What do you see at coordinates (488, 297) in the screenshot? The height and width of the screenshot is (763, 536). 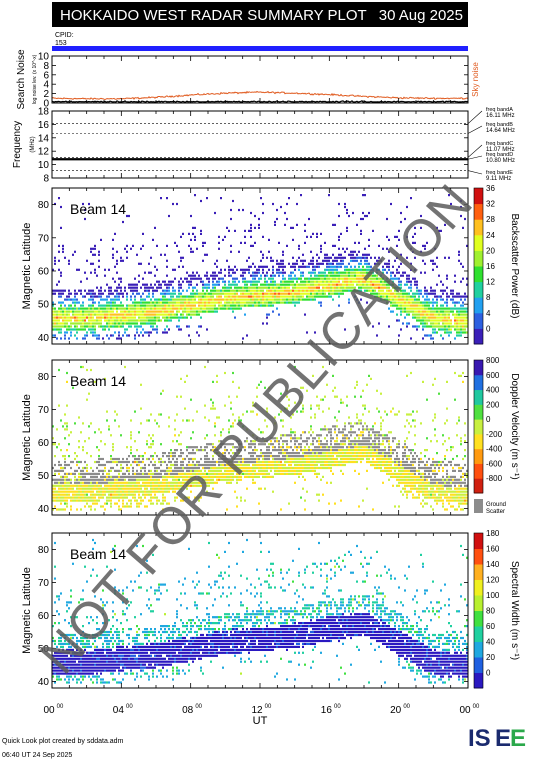 I see `power-colorbar-tick: 8` at bounding box center [488, 297].